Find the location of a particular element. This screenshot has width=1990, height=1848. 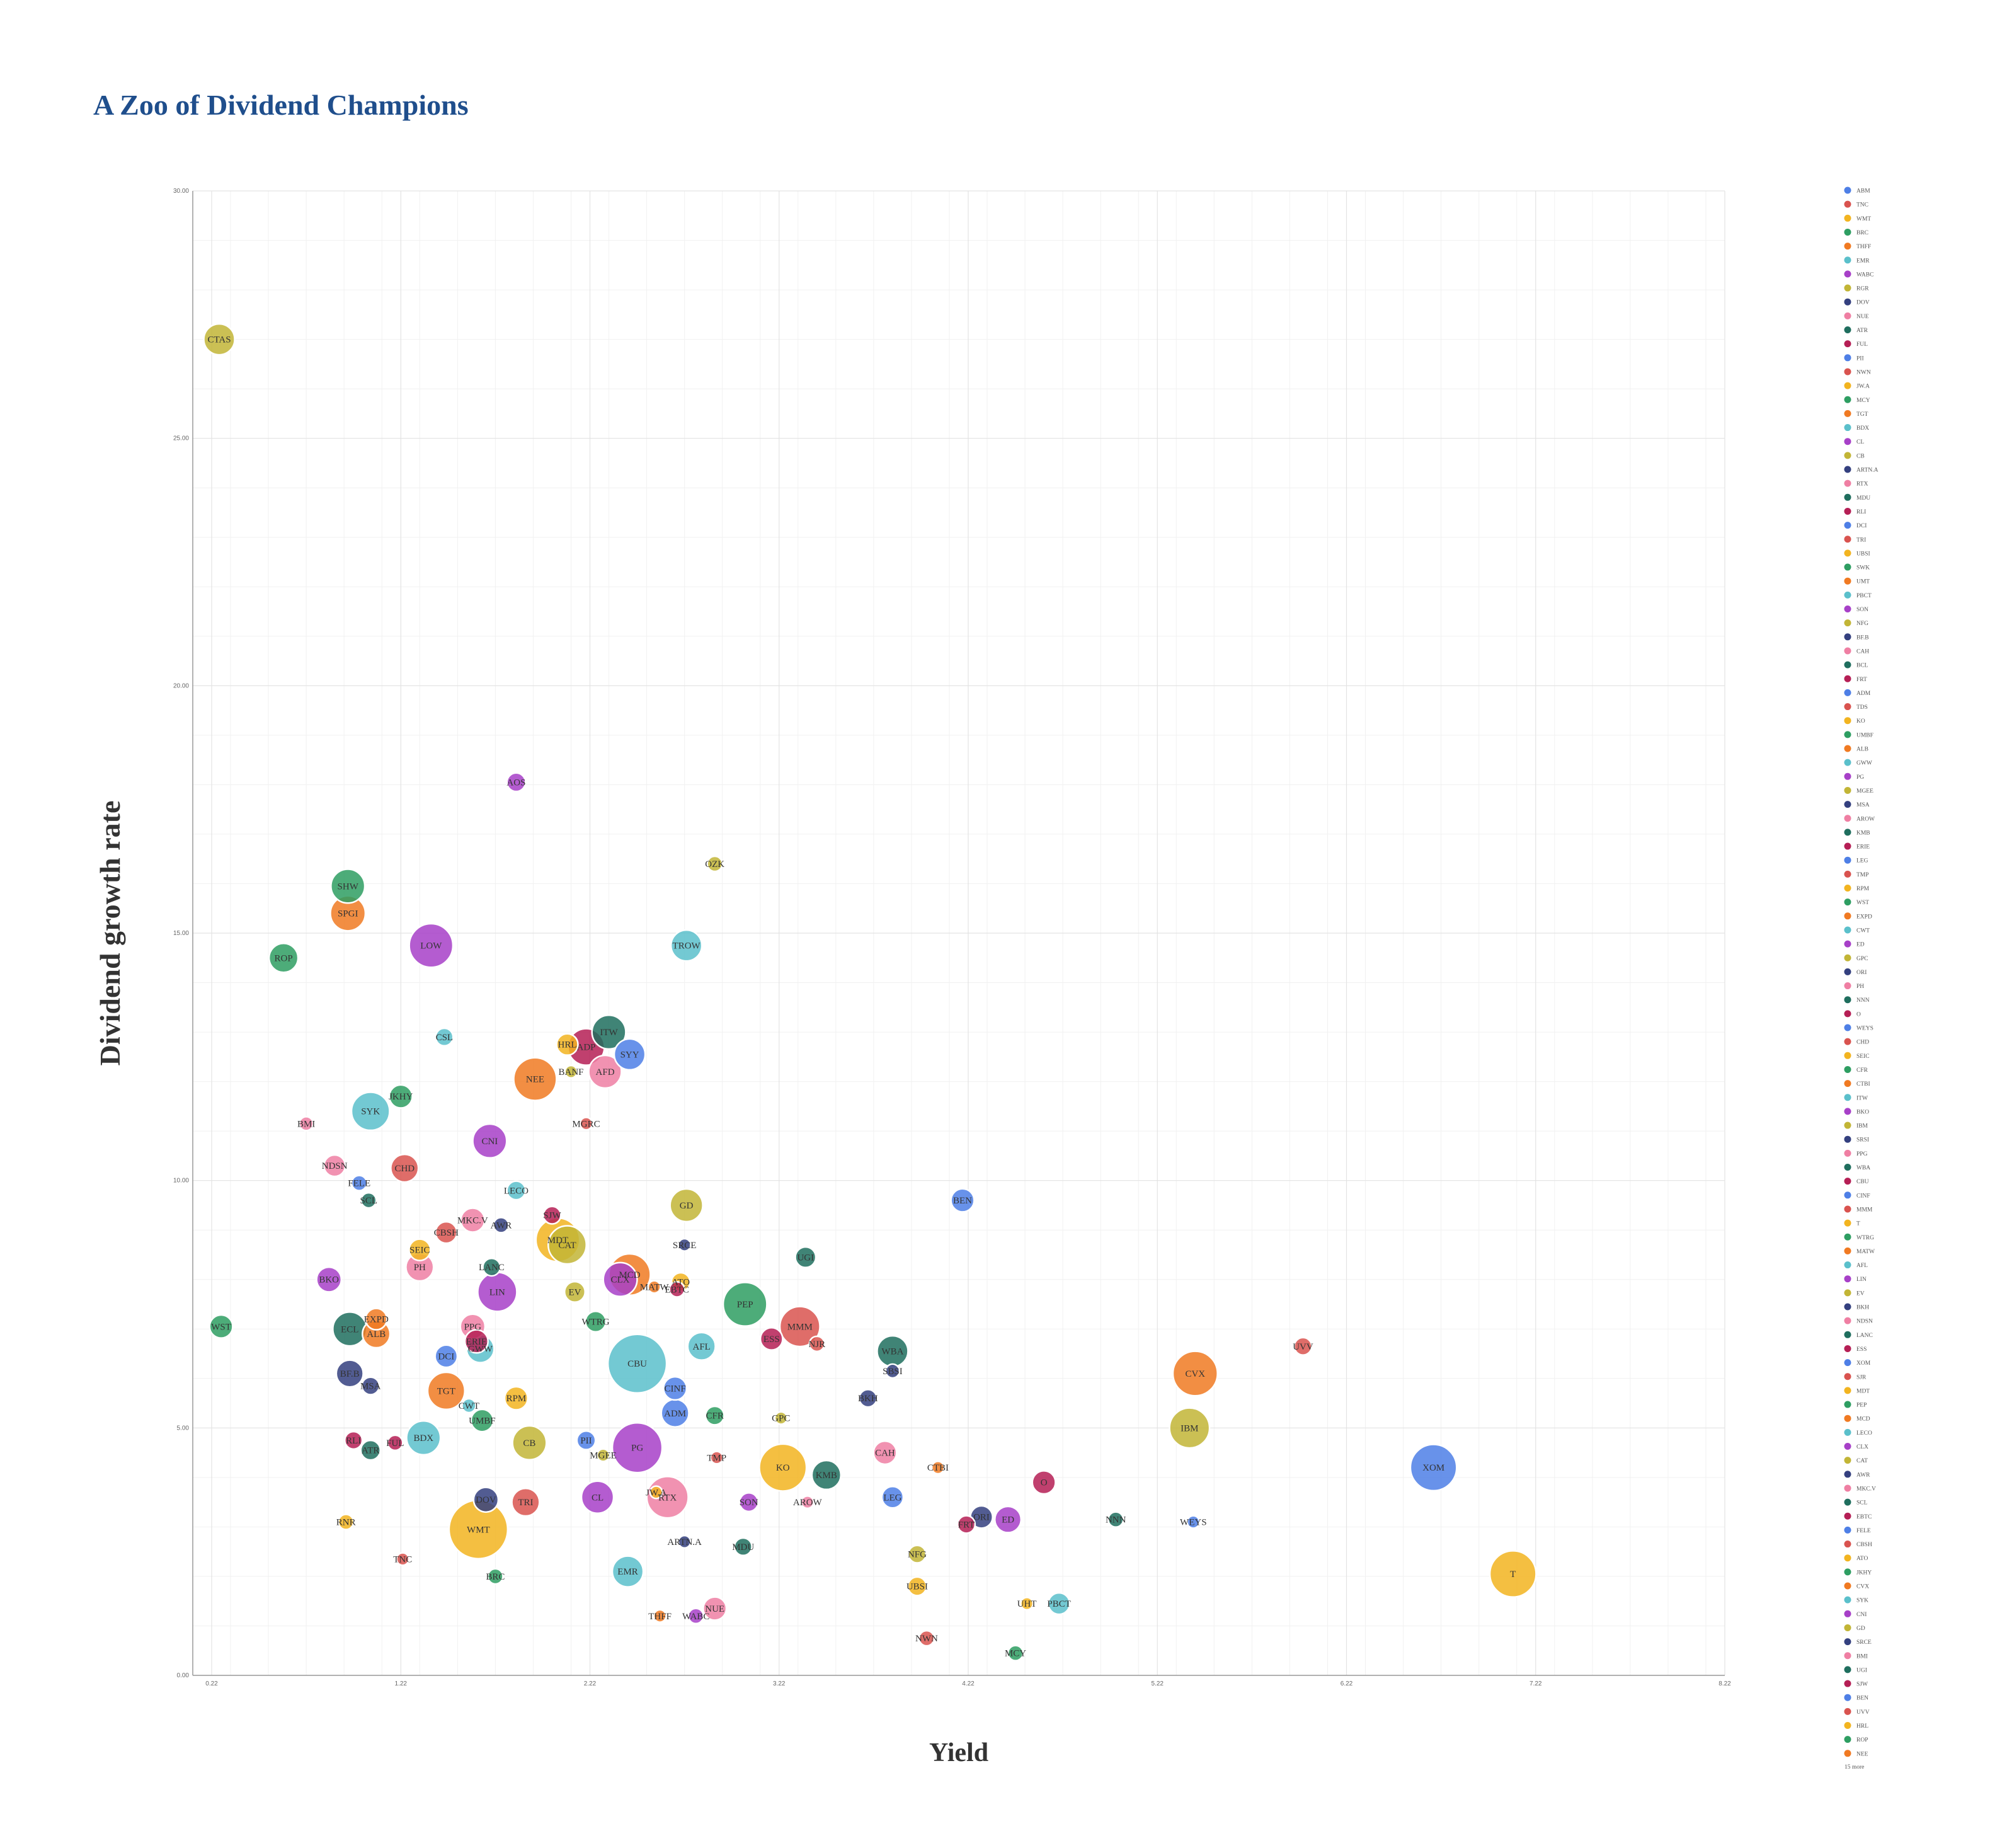

bubble-xom is located at coordinates (1433, 1467).